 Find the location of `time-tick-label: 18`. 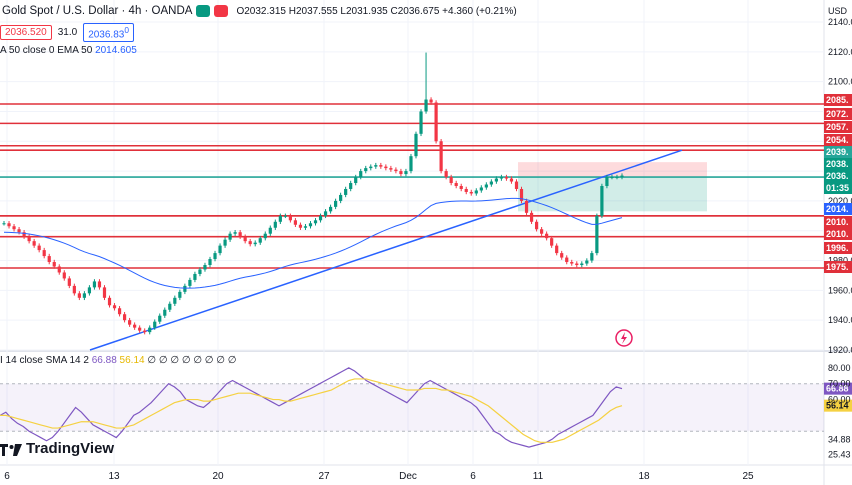

time-tick-label: 18 is located at coordinates (644, 476).